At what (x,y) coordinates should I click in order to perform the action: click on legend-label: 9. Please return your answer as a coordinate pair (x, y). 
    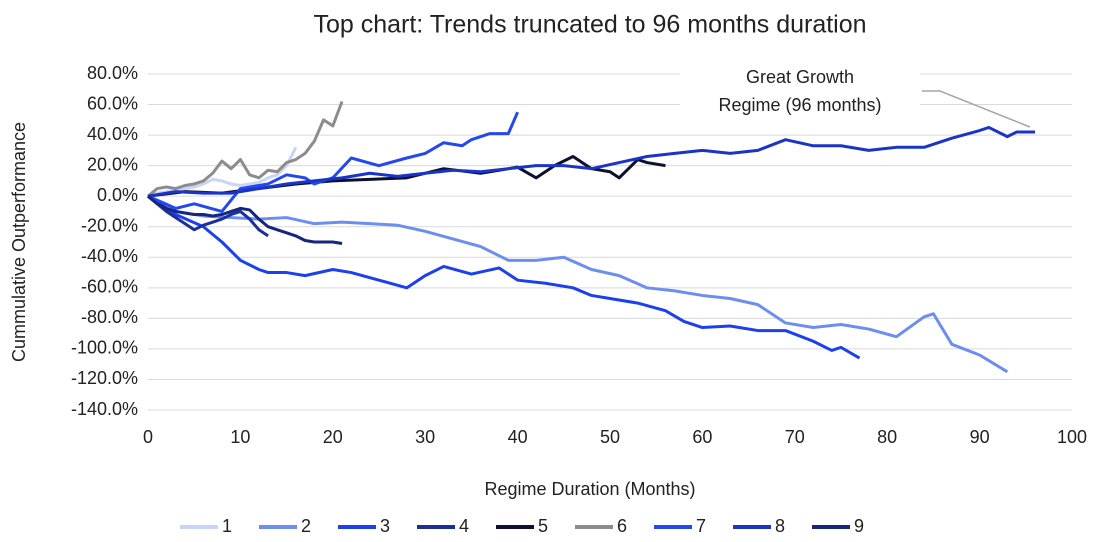
    Looking at the image, I should click on (859, 526).